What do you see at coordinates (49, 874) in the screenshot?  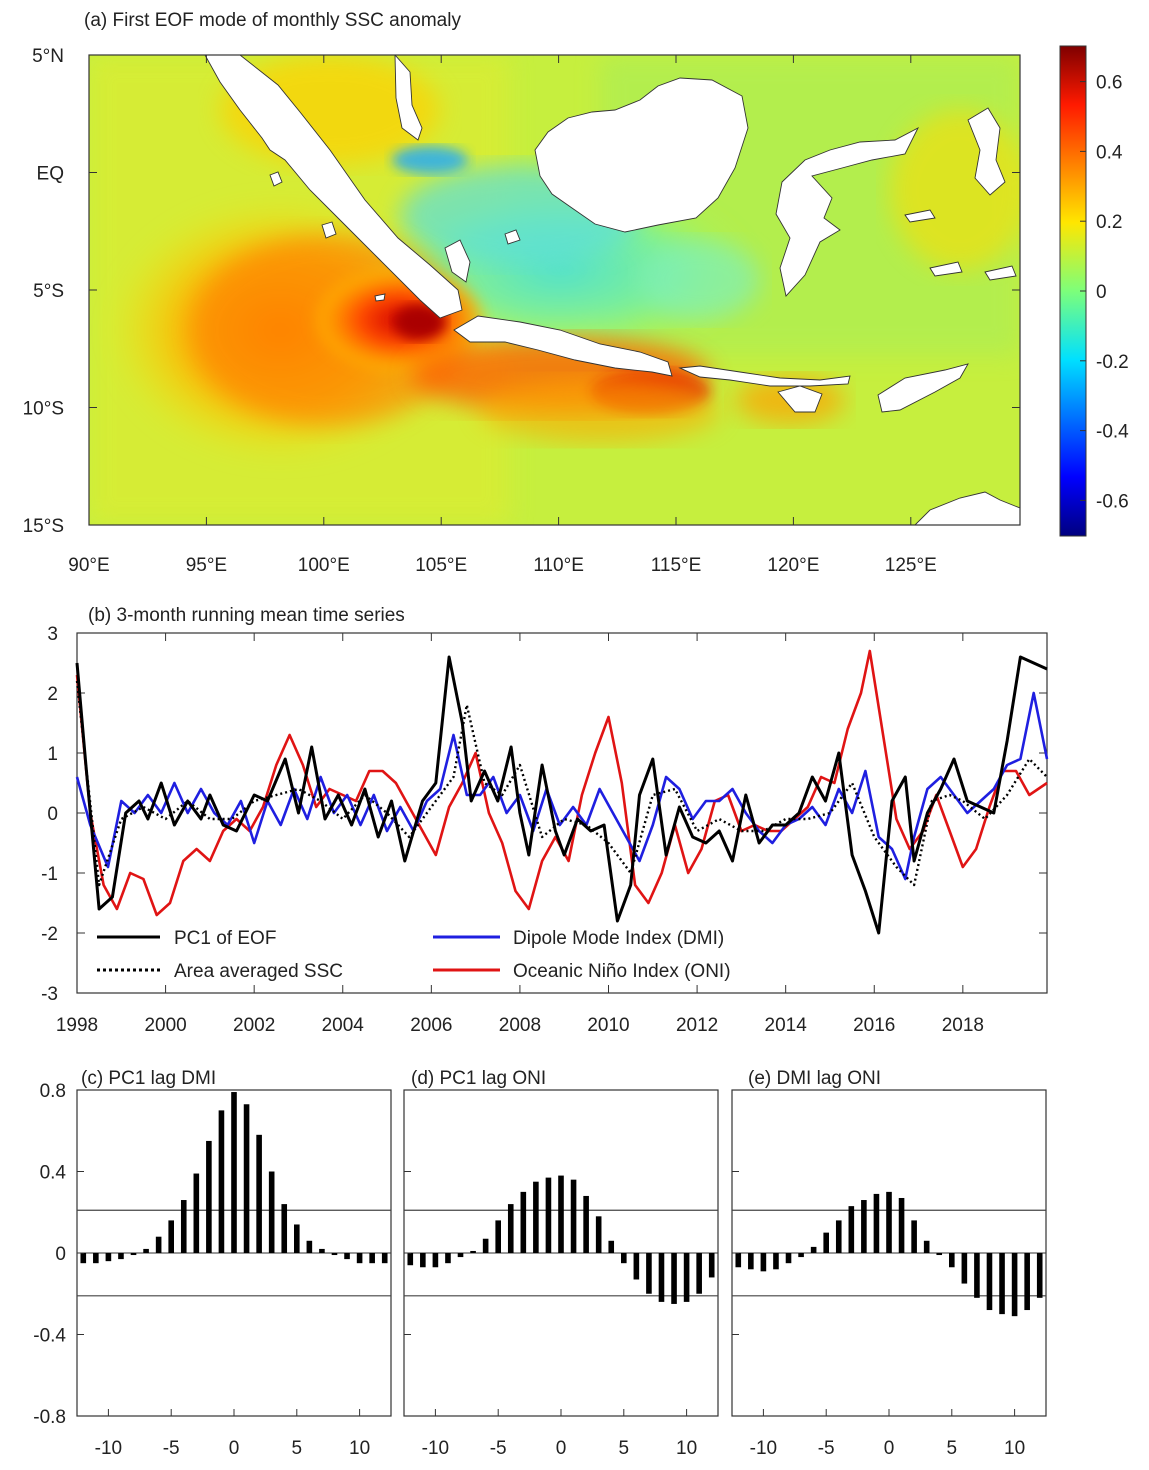 I see `y-tick-label: -1` at bounding box center [49, 874].